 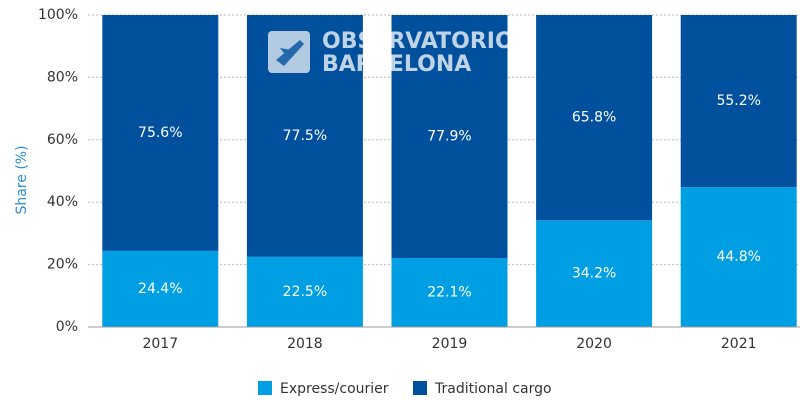 I want to click on data-label: 34.2%, so click(x=594, y=274).